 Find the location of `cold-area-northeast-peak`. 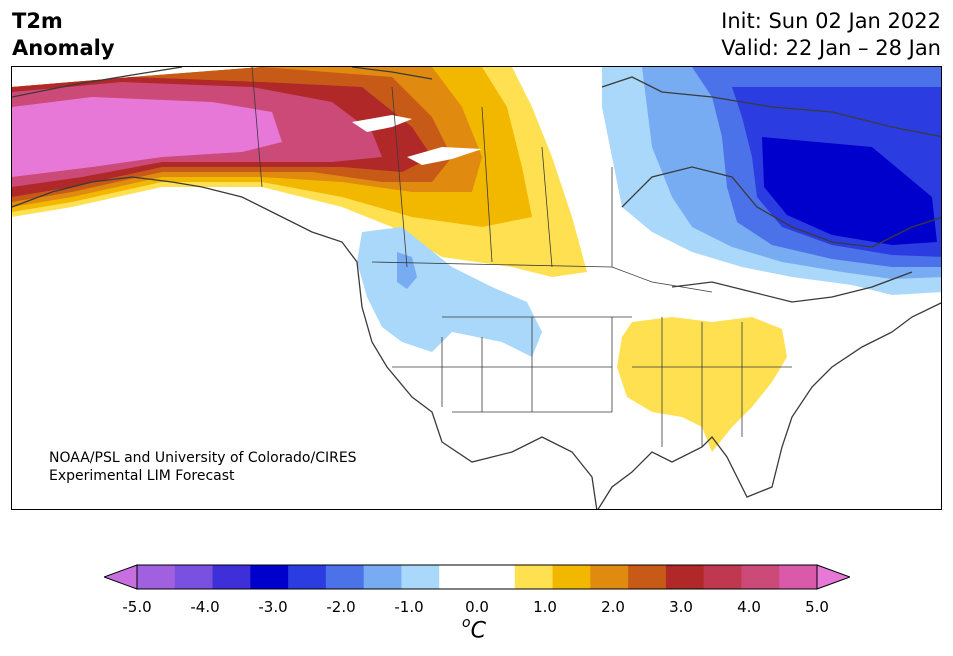

cold-area-northeast-peak is located at coordinates (849, 191).